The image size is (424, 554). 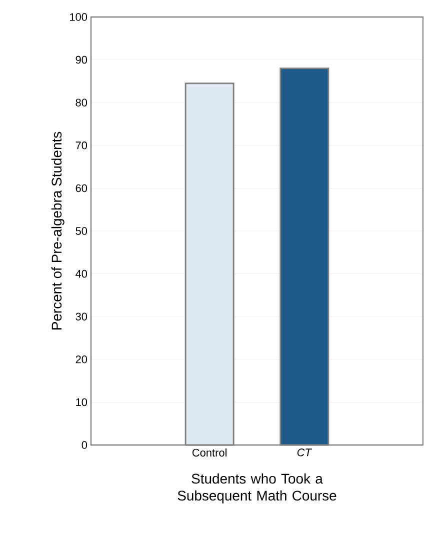 What do you see at coordinates (85, 445) in the screenshot?
I see `y-tick-label: 0` at bounding box center [85, 445].